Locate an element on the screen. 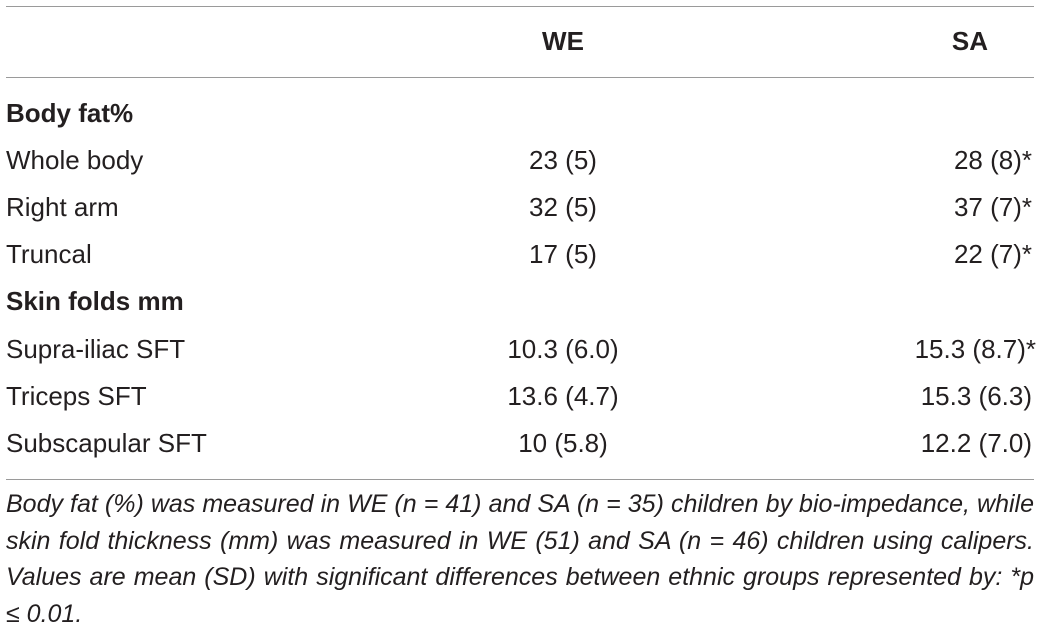 The width and height of the screenshot is (1040, 640). table-row: Whole body 23 (5) 28 (8)* is located at coordinates (520, 160).